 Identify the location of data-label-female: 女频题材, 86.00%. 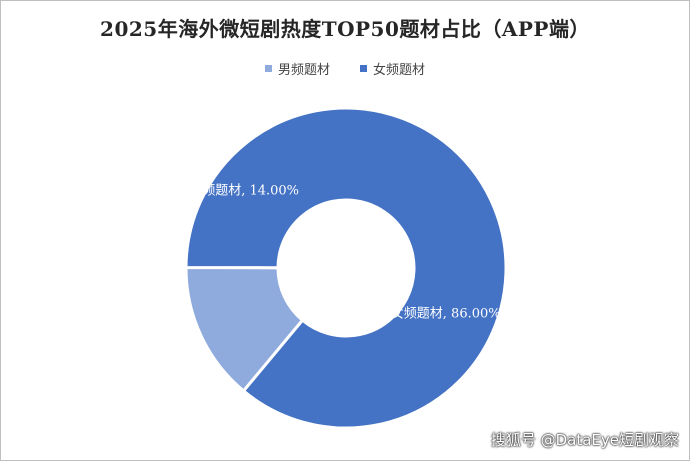
(446, 314).